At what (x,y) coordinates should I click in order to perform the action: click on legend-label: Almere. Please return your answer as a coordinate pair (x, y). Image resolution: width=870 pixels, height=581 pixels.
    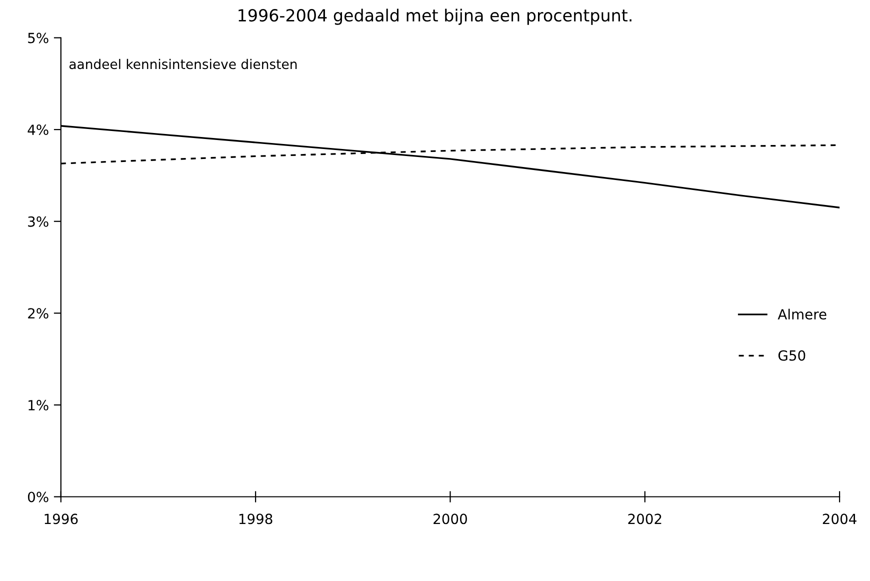
    Looking at the image, I should click on (802, 314).